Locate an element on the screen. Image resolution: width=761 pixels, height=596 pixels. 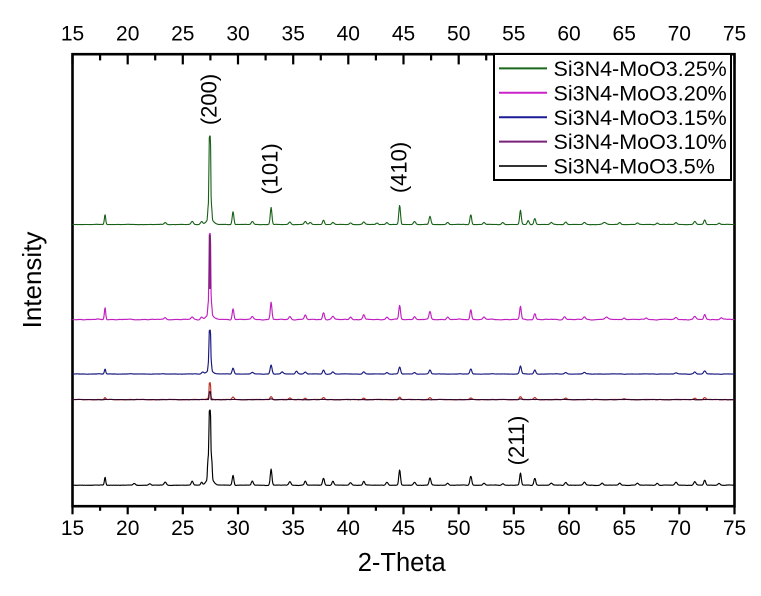
svg-text: Si3N4-MoO3.25% is located at coordinates (640, 69).